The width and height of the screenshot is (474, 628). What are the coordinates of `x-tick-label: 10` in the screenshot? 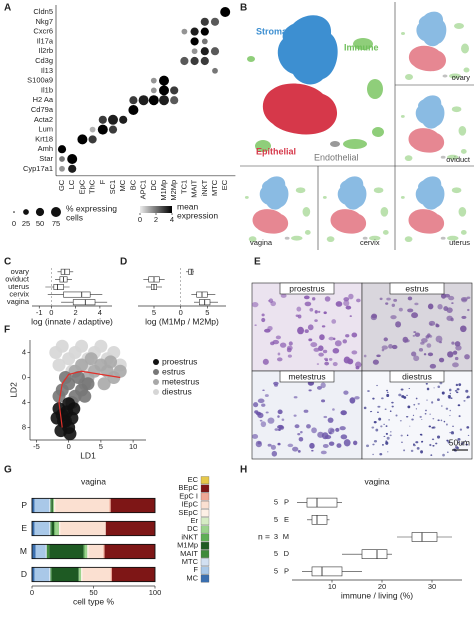 It's located at (133, 446).